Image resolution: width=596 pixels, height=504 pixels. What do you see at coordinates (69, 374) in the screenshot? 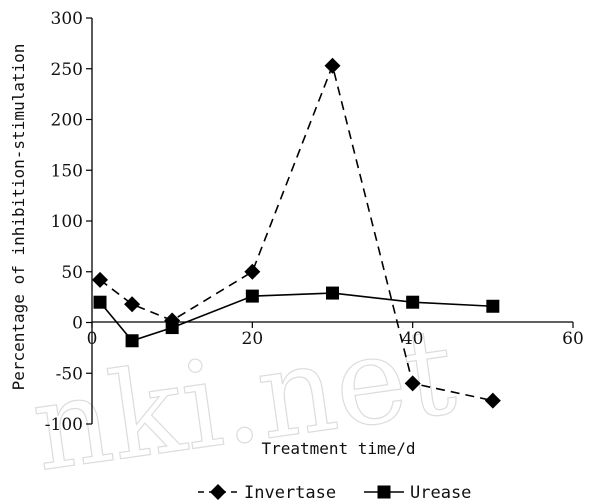
I see `y-tick-label: -50` at bounding box center [69, 374].